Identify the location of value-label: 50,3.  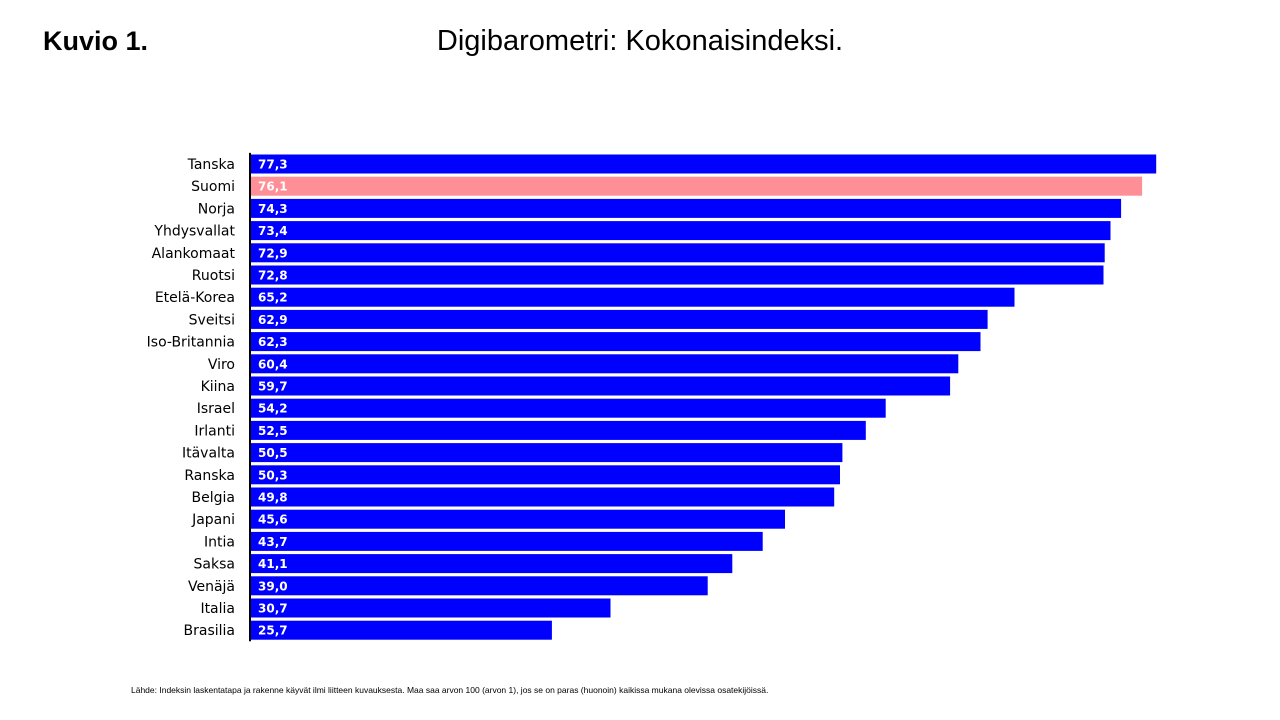
(273, 475).